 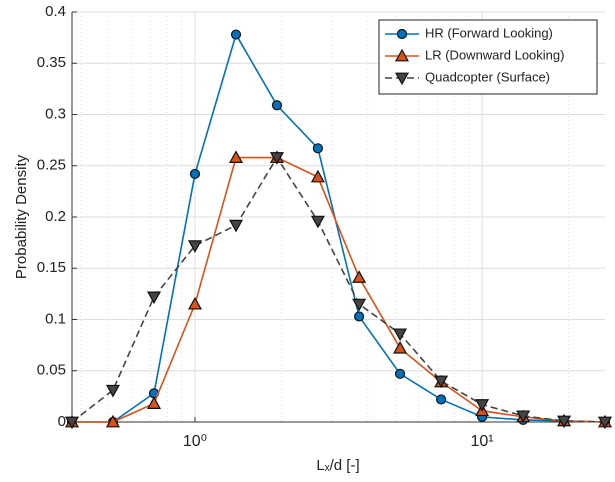 I want to click on y-axis-title: Probability Density, so click(x=21, y=216).